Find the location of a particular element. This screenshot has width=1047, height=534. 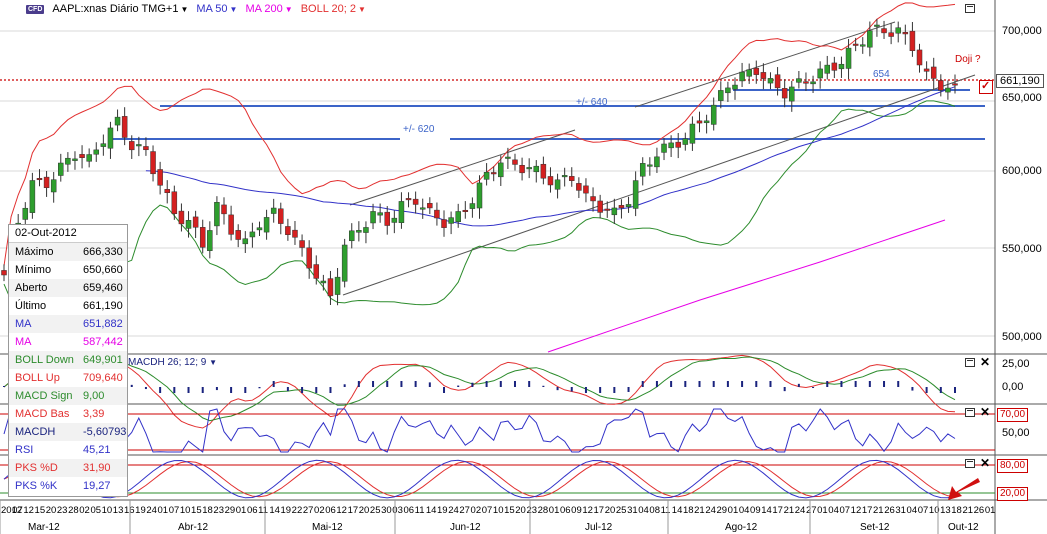

maximize-button is located at coordinates (970, 8).